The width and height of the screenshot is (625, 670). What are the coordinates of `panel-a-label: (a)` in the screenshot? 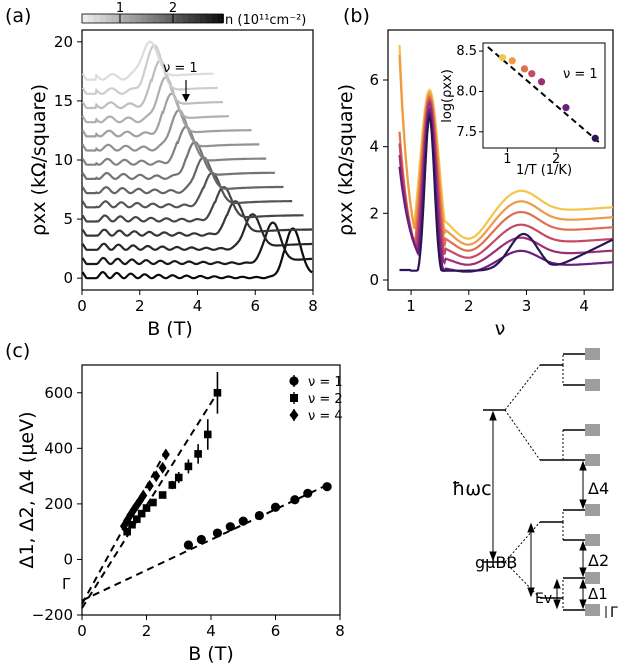 It's located at (18, 16).